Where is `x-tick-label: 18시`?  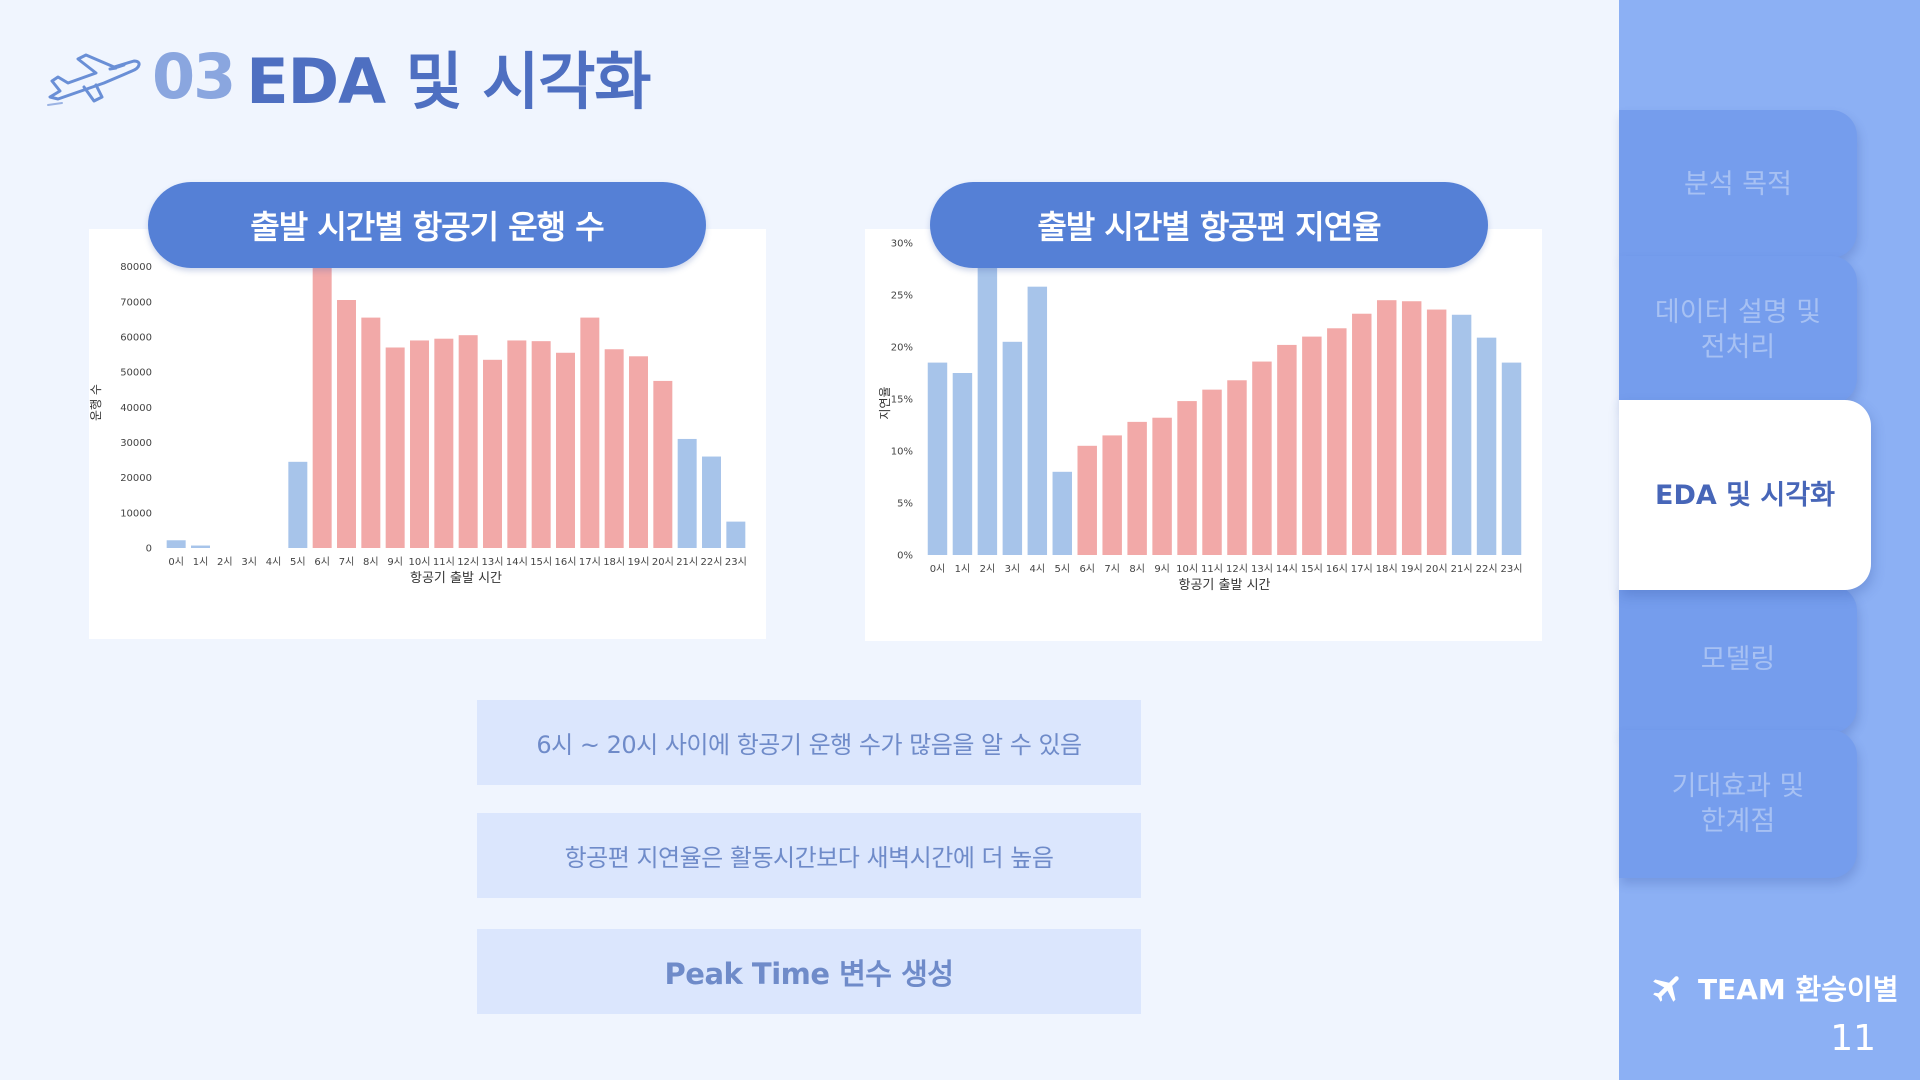 x-tick-label: 18시 is located at coordinates (1387, 569).